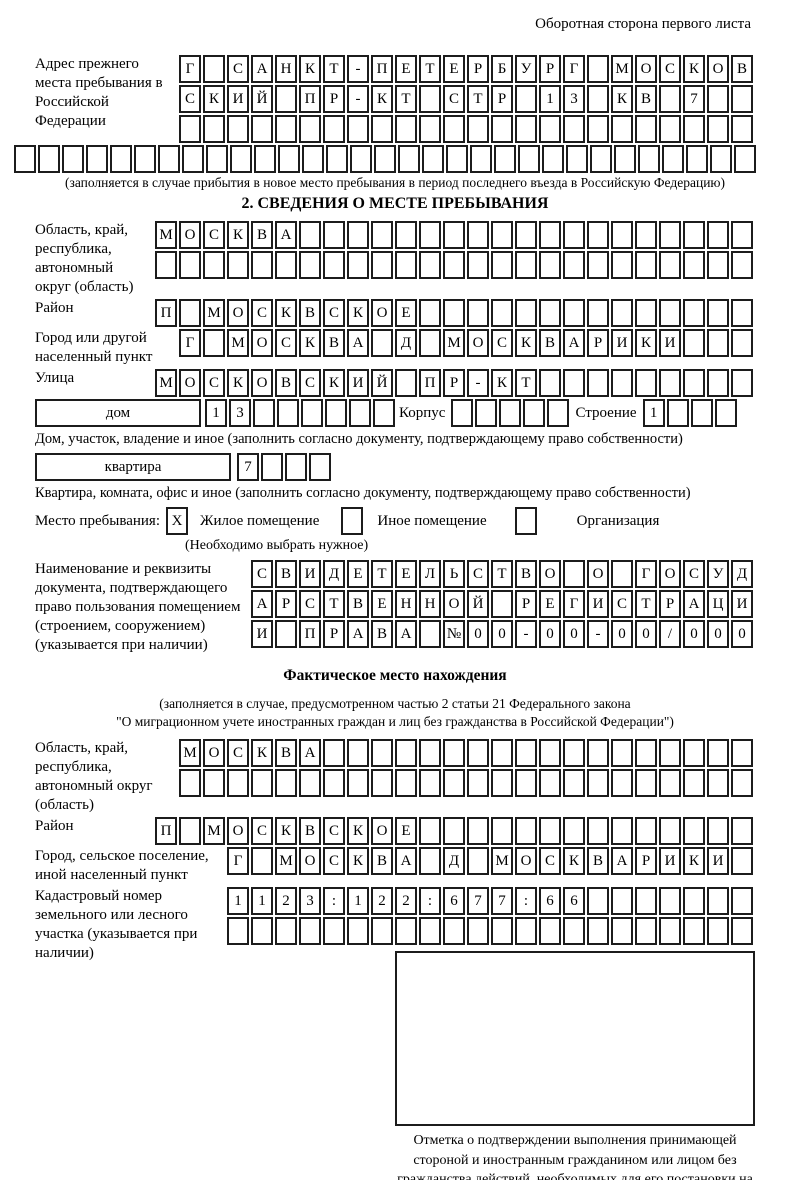 This screenshot has width=800, height=1180. Describe the element at coordinates (478, 634) in the screenshot. I see `char-cell: 0` at that location.